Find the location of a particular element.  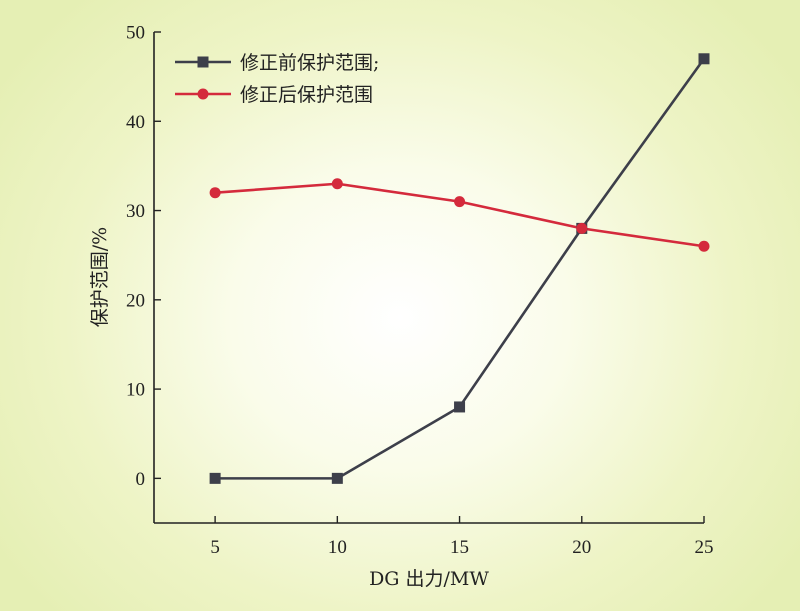

y-tick-label: 50 is located at coordinates (135, 33).